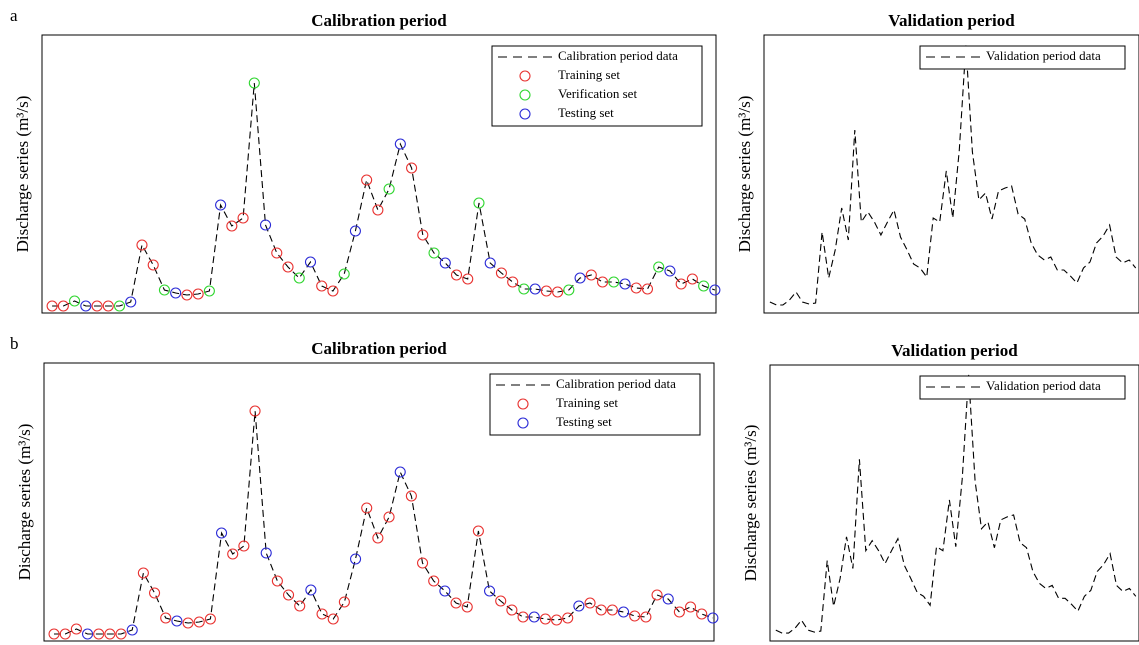 The width and height of the screenshot is (1139, 645). I want to click on chart-title: Calibration period, so click(379, 20).